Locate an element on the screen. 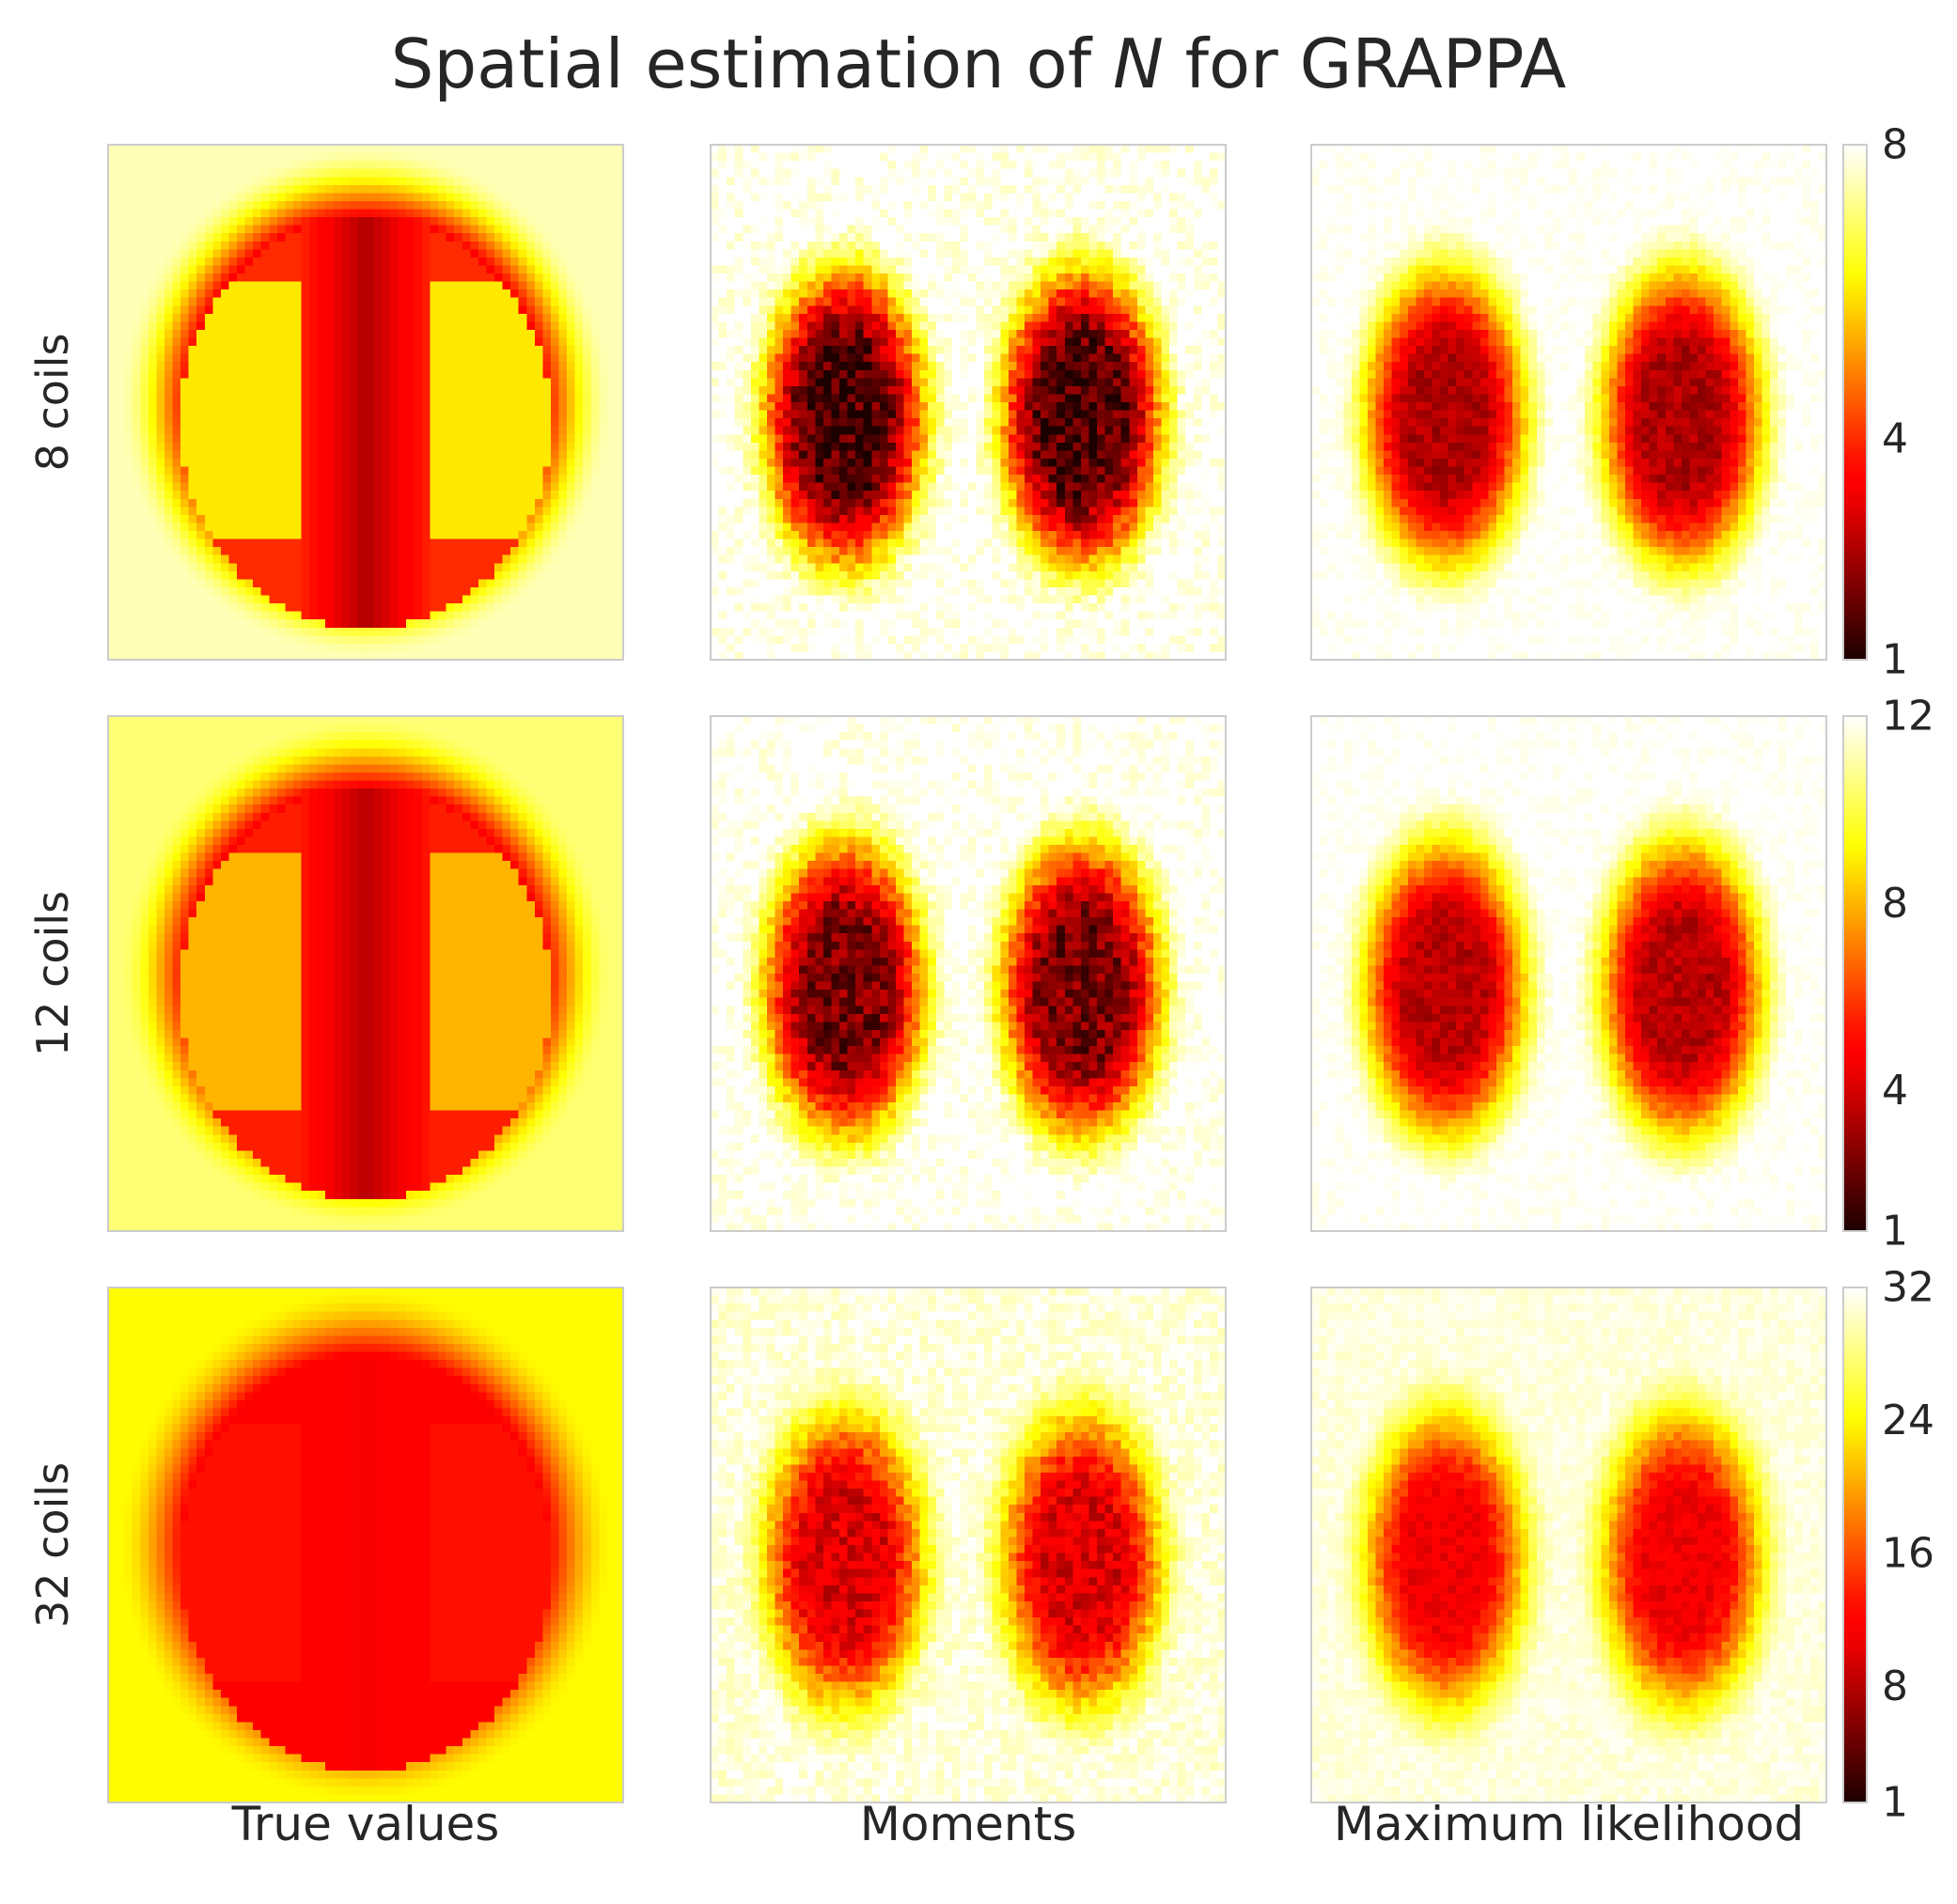  column-label: Maximum likelihood is located at coordinates (1569, 1824).